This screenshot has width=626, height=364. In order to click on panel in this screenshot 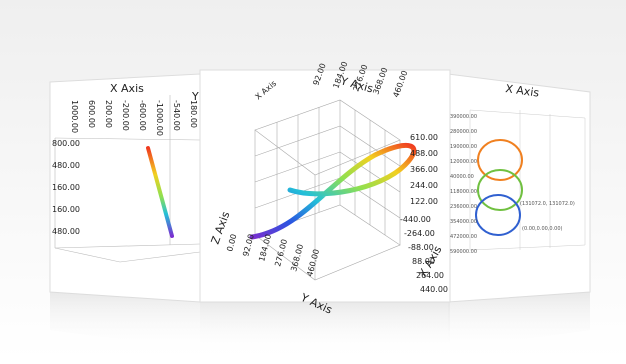, I will do `click(519, 188)`.